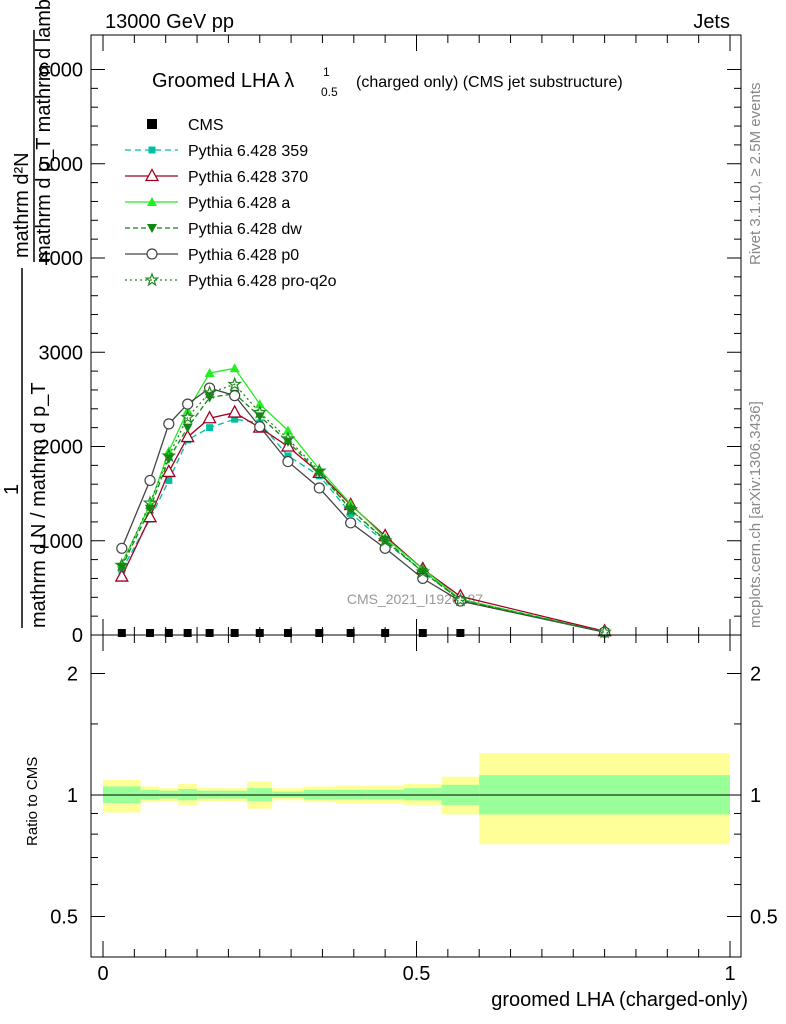 This screenshot has width=786, height=1024. Describe the element at coordinates (755, 796) in the screenshot. I see `ratio-ytick-label-right: 1` at that location.